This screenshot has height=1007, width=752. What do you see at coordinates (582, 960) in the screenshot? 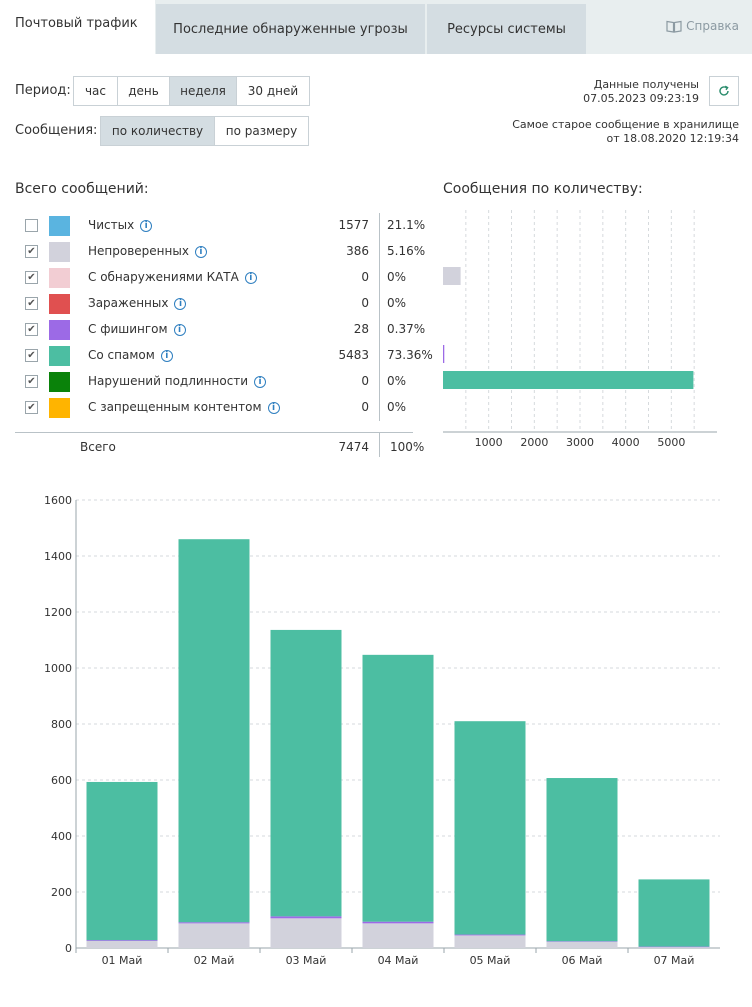
I see `x-tick-label: 06 Май` at bounding box center [582, 960].